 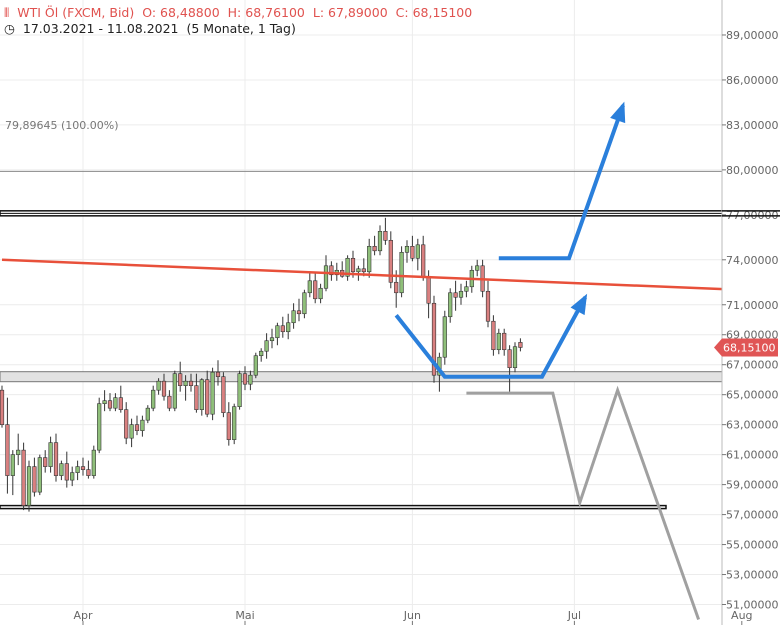 What do you see at coordinates (434, 12) in the screenshot?
I see `close-value: C: 68,15100` at bounding box center [434, 12].